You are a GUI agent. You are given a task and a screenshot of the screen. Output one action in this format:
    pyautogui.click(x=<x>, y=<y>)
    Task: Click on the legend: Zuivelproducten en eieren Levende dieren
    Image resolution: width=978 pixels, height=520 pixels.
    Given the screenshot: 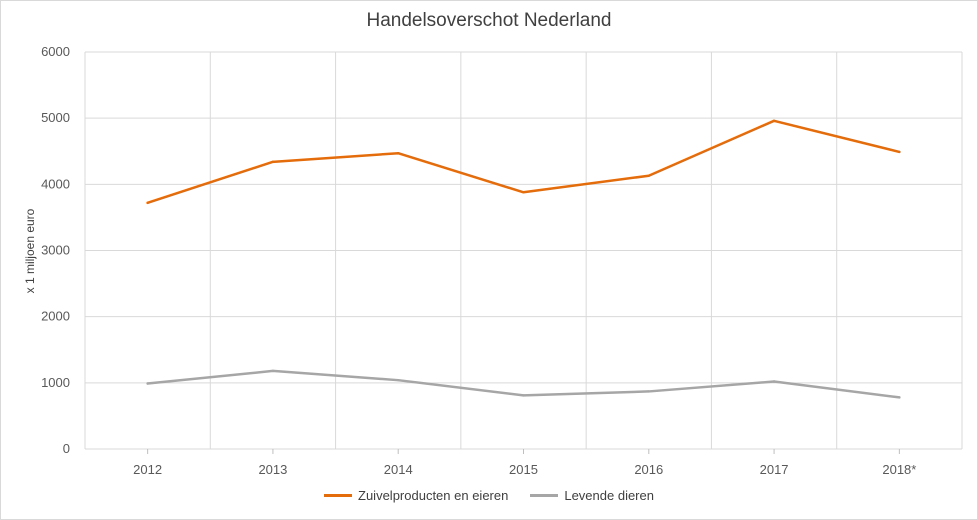 What is the action you would take?
    pyautogui.click(x=489, y=495)
    